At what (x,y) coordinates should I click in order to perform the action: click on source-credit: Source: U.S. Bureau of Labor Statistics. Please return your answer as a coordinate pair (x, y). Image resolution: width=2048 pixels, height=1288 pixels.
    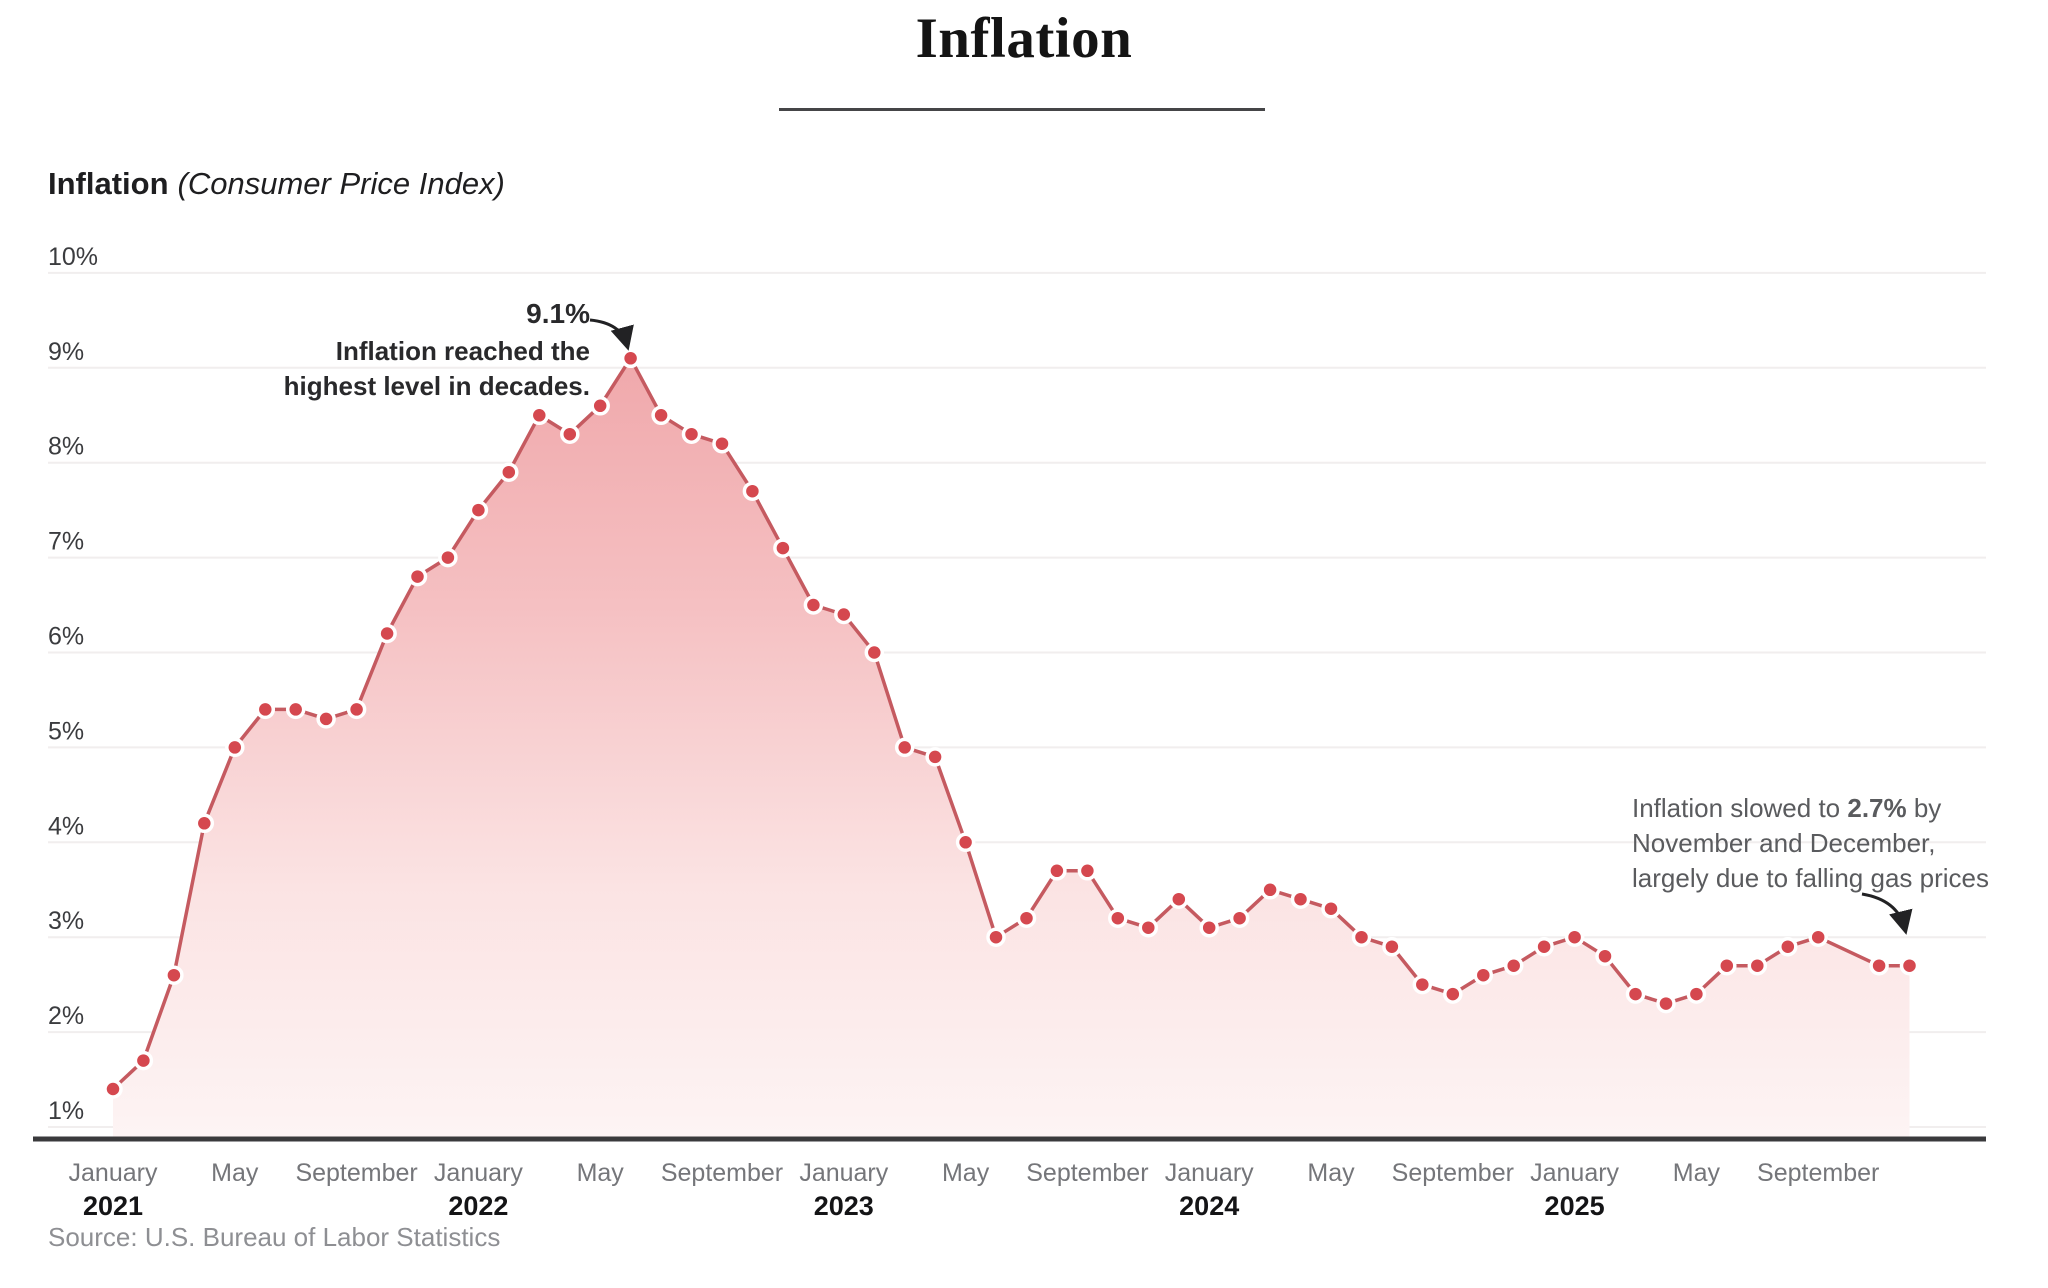
    Looking at the image, I should click on (274, 1237).